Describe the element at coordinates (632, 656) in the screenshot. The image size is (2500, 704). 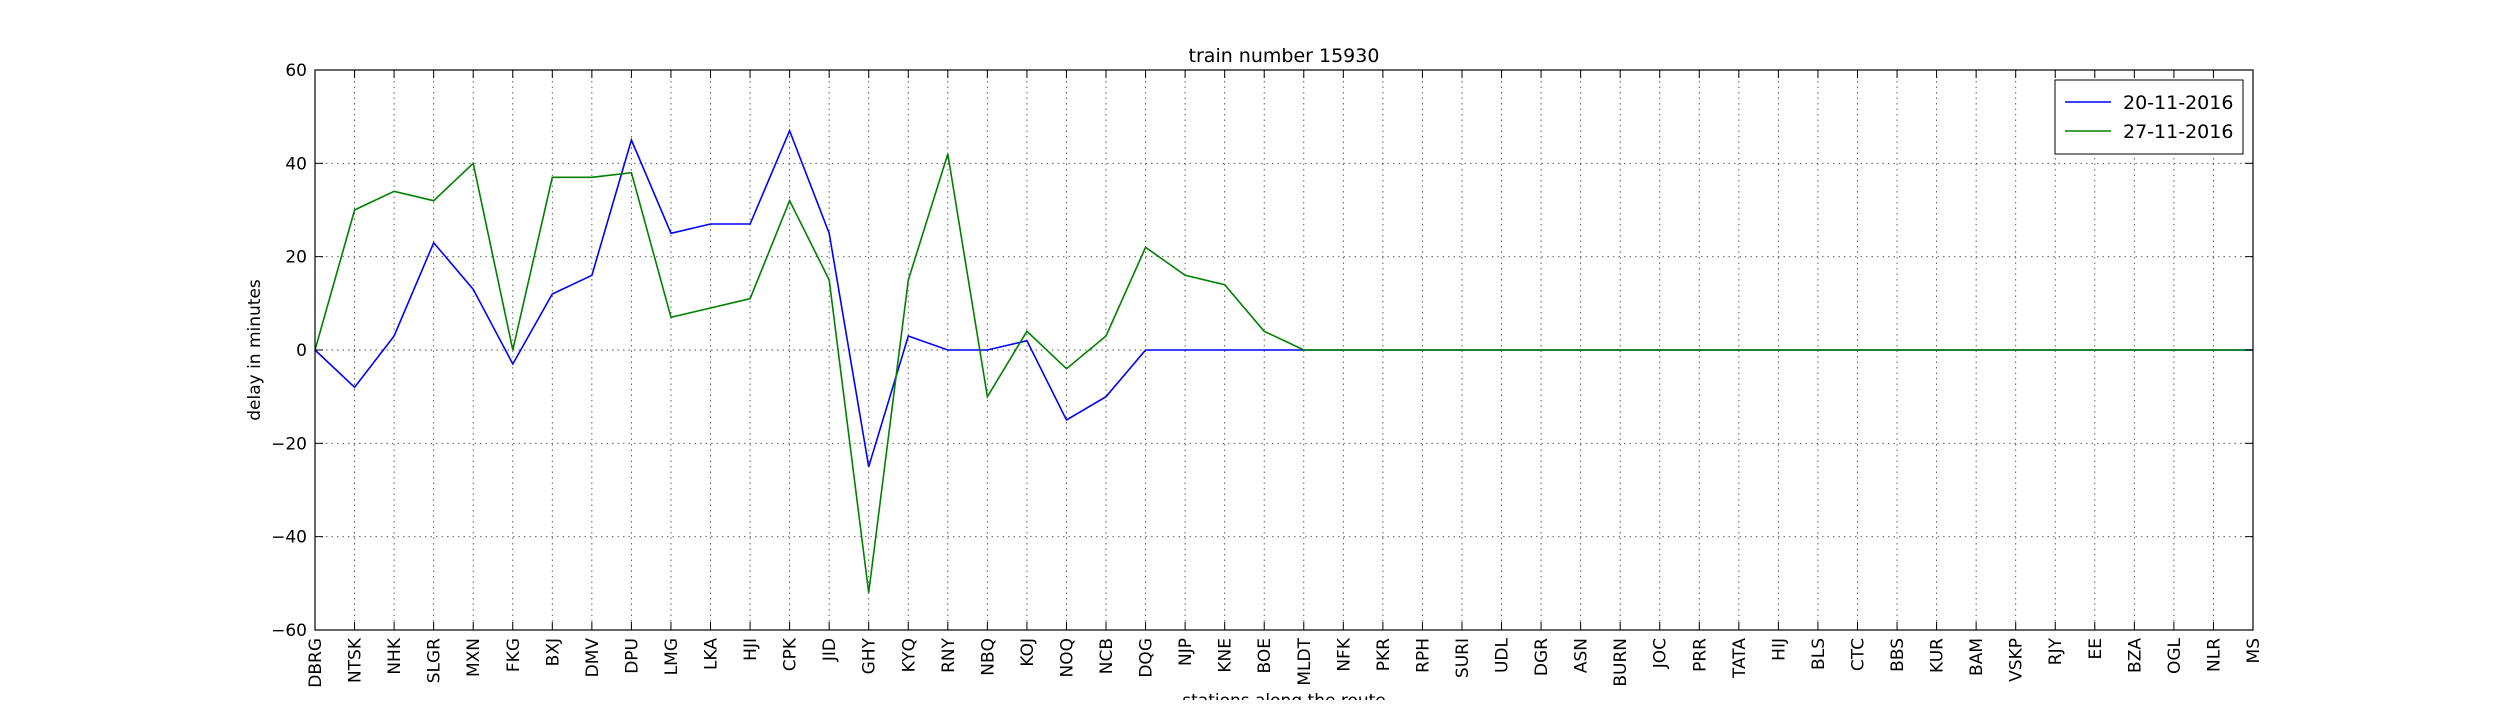
I see `x-tick-label: DPU` at that location.